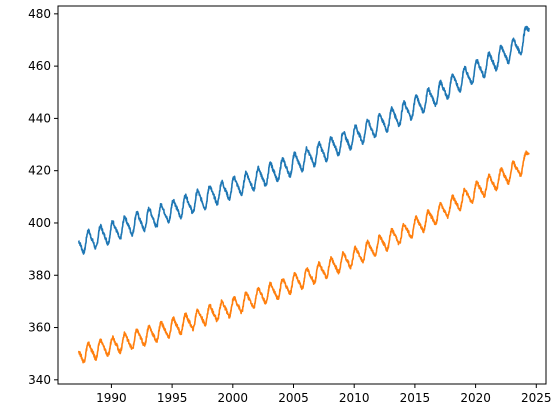 This screenshot has width=555, height=413. Describe the element at coordinates (43, 197) in the screenshot. I see `y-axis: 340 360 380 400 420 440 460 480` at that location.